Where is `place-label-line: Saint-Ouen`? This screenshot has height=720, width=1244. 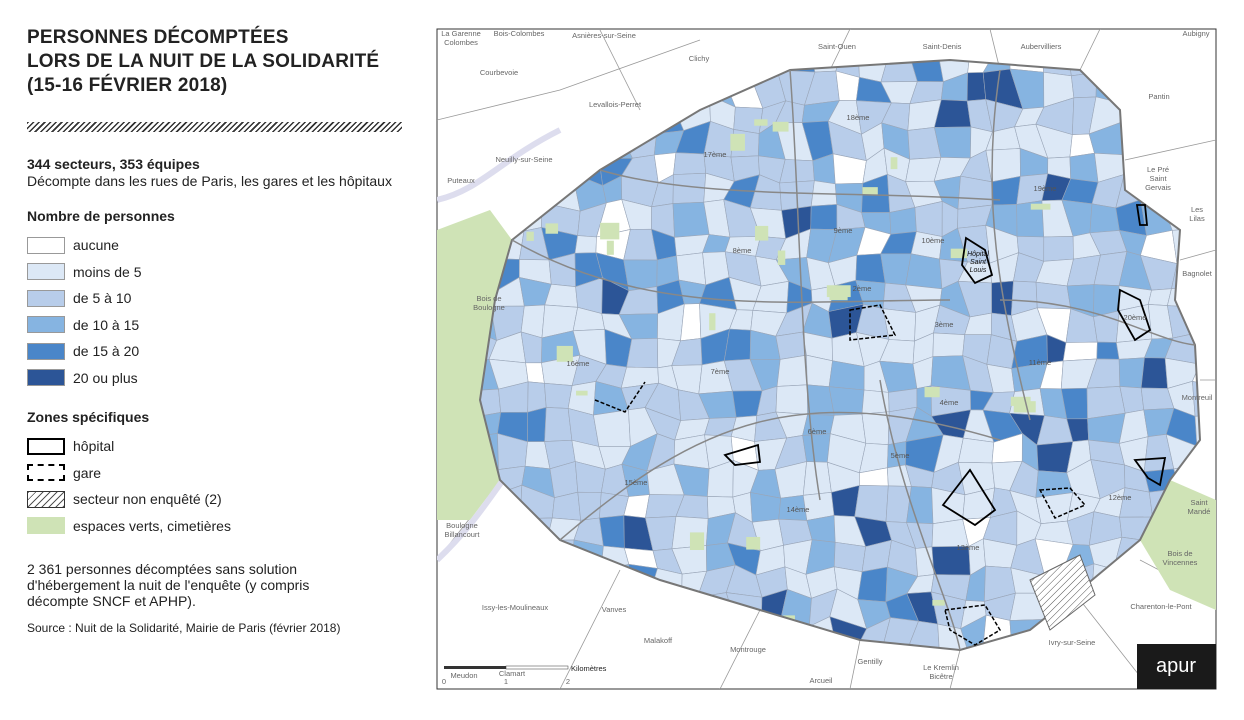
place-label-line: Saint-Ouen is located at coordinates (837, 46).